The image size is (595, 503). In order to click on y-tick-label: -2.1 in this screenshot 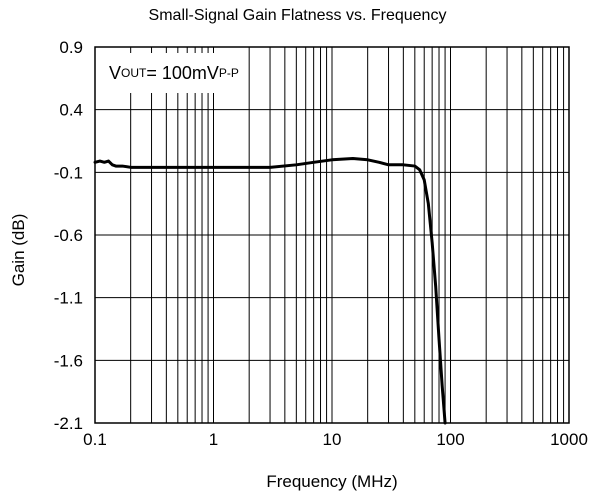, I will do `click(68, 423)`.